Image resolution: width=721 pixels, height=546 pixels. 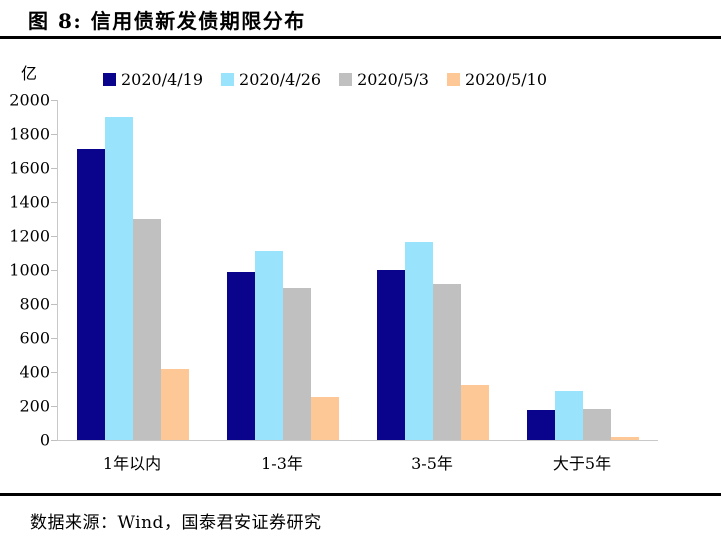 I want to click on legend-label: 2020/4/19, so click(x=162, y=79).